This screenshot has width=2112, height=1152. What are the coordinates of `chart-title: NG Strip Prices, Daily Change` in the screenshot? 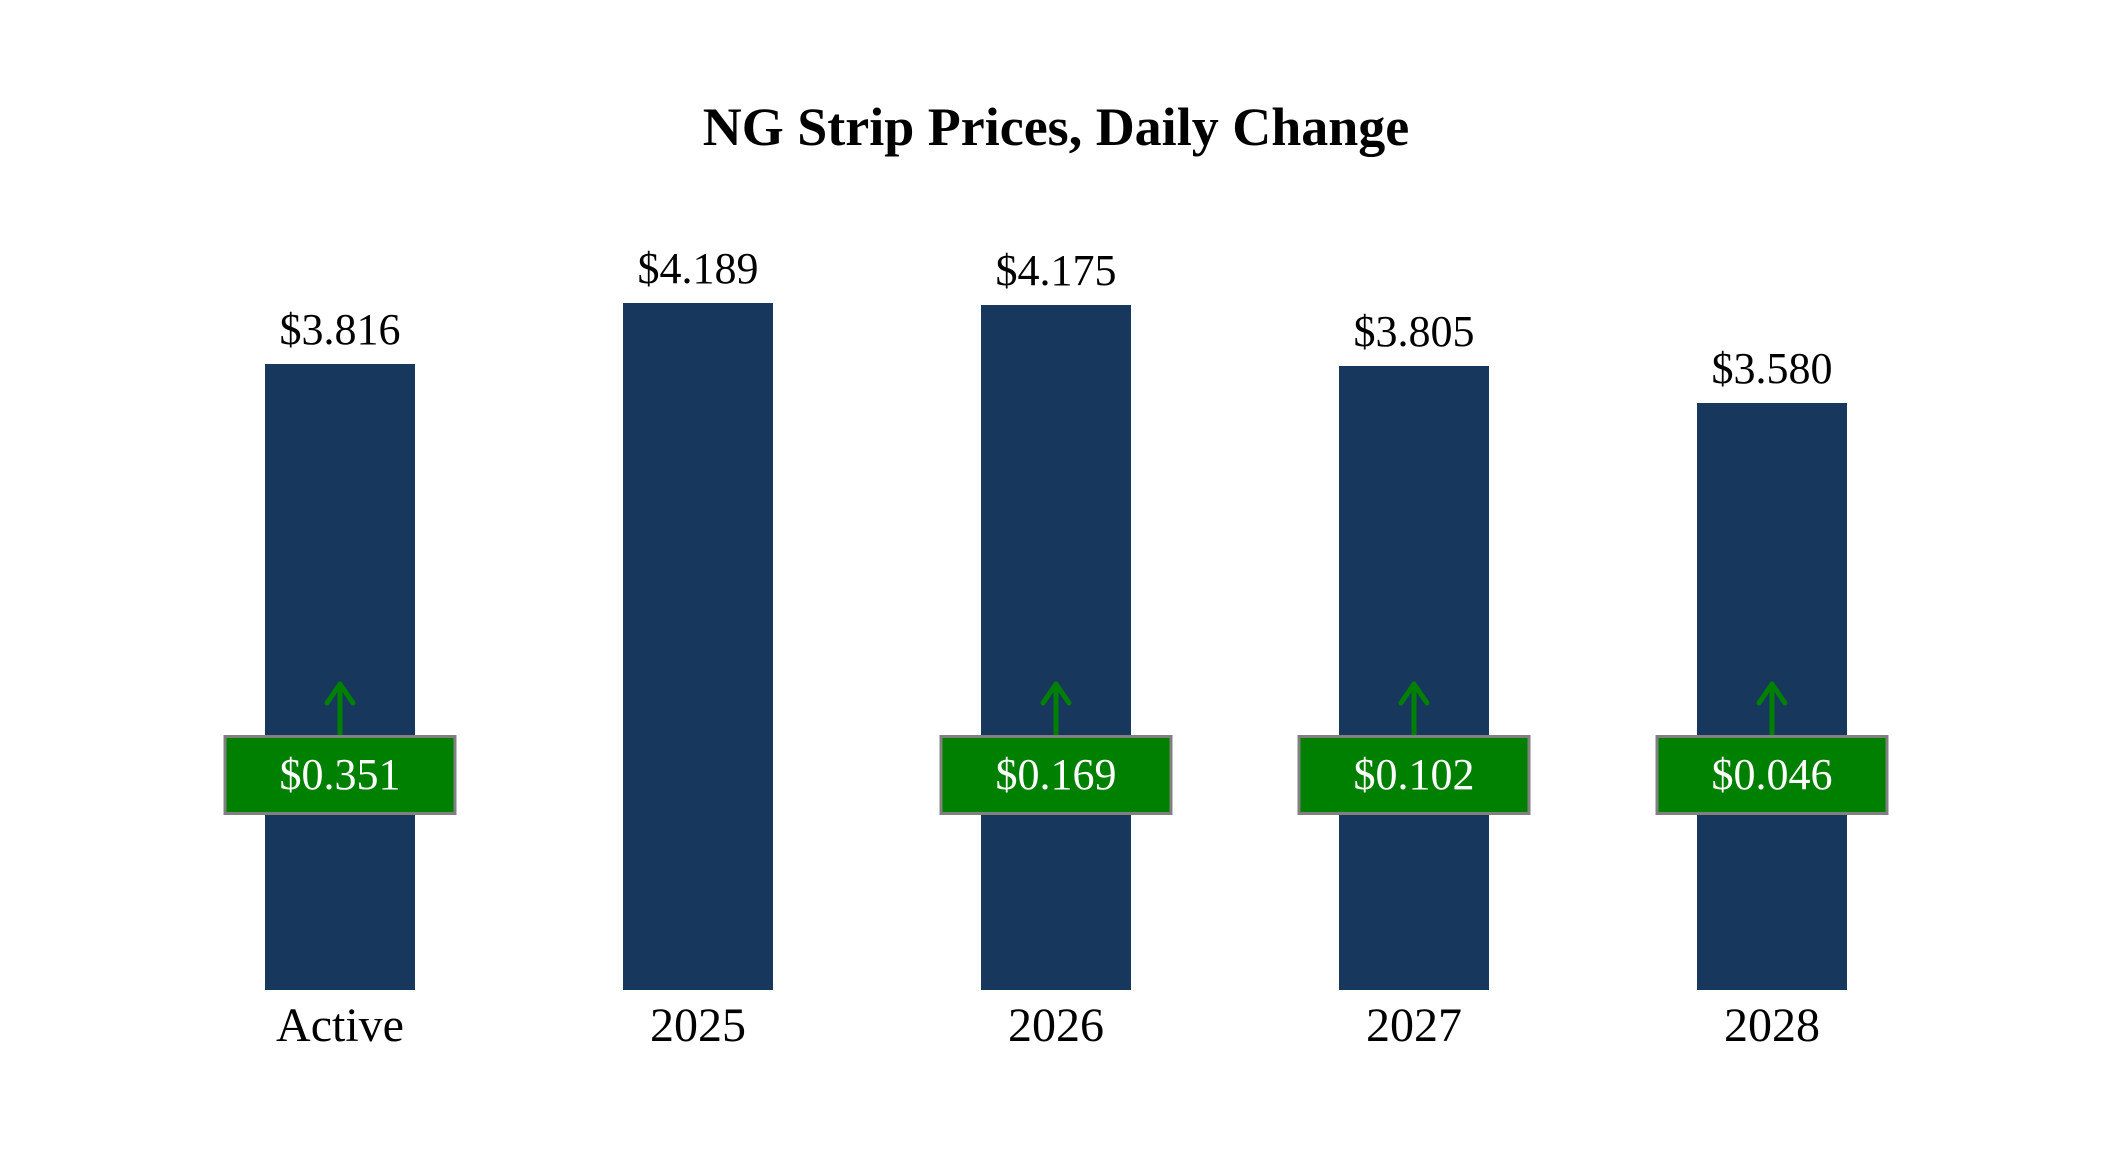 It's located at (1056, 127).